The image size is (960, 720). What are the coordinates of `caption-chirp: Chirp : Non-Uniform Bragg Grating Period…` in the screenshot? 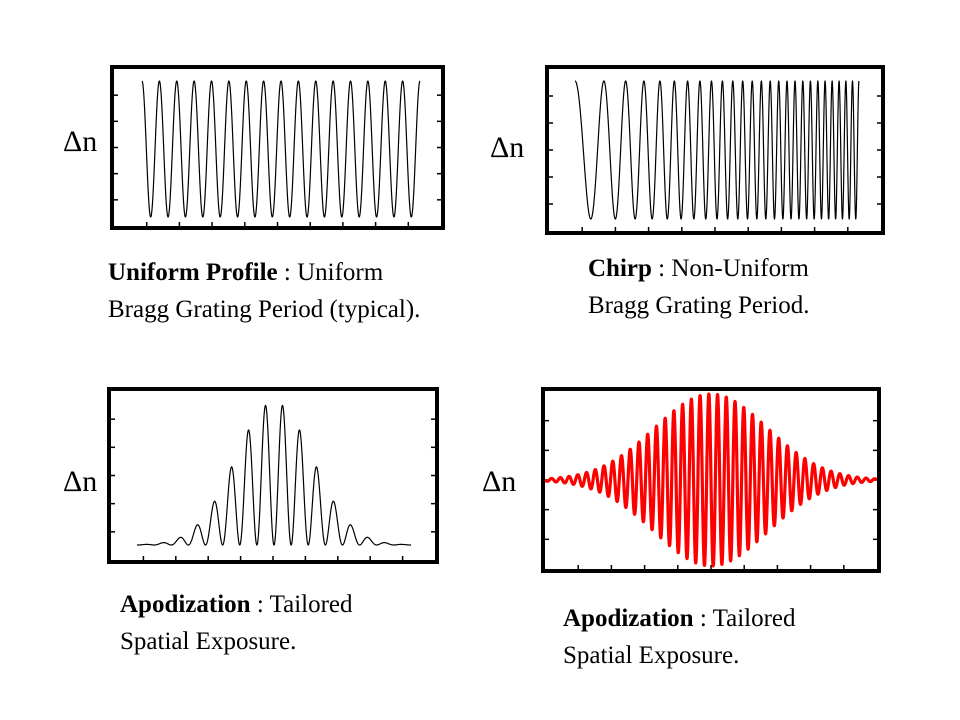 It's located at (698, 287).